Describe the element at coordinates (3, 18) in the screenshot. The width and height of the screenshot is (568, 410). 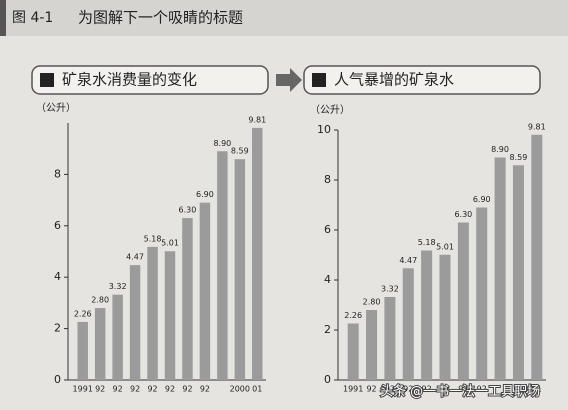
I see `header-accent` at that location.